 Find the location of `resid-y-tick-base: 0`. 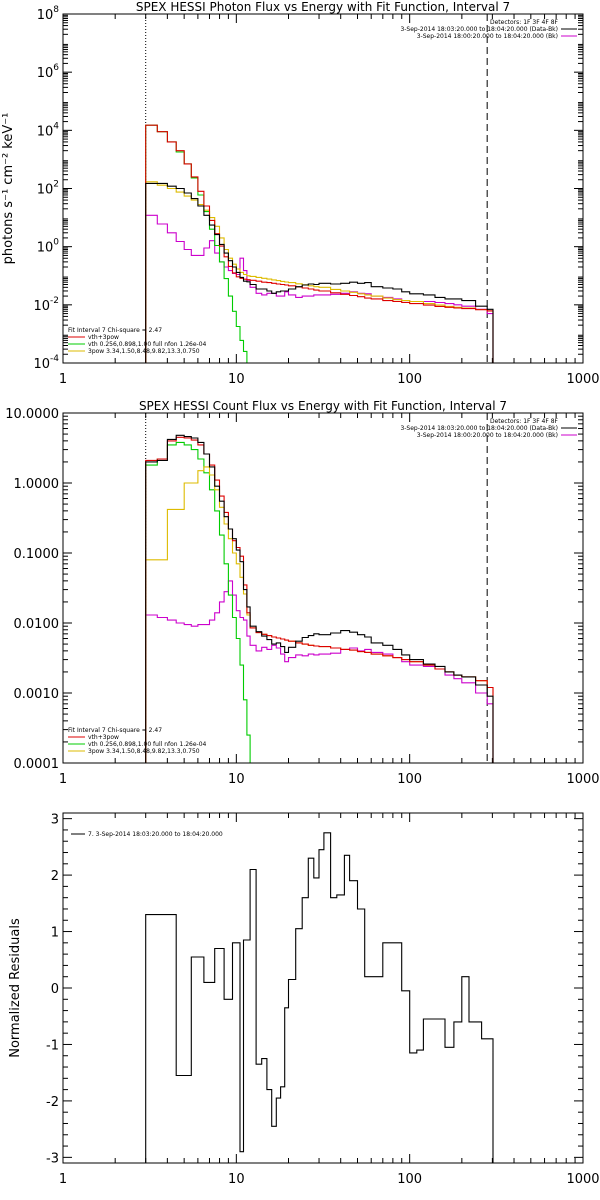

resid-y-tick-base: 0 is located at coordinates (55, 989).